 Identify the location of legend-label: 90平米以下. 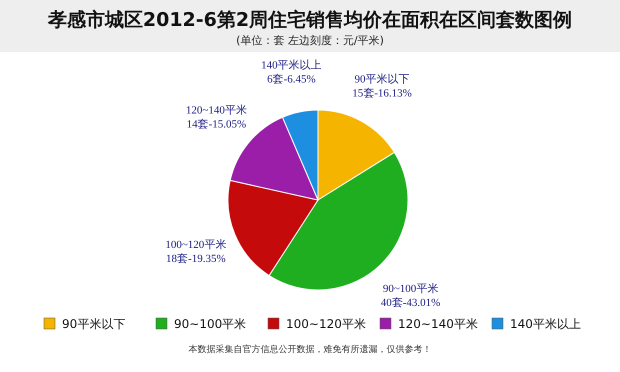
(94, 324).